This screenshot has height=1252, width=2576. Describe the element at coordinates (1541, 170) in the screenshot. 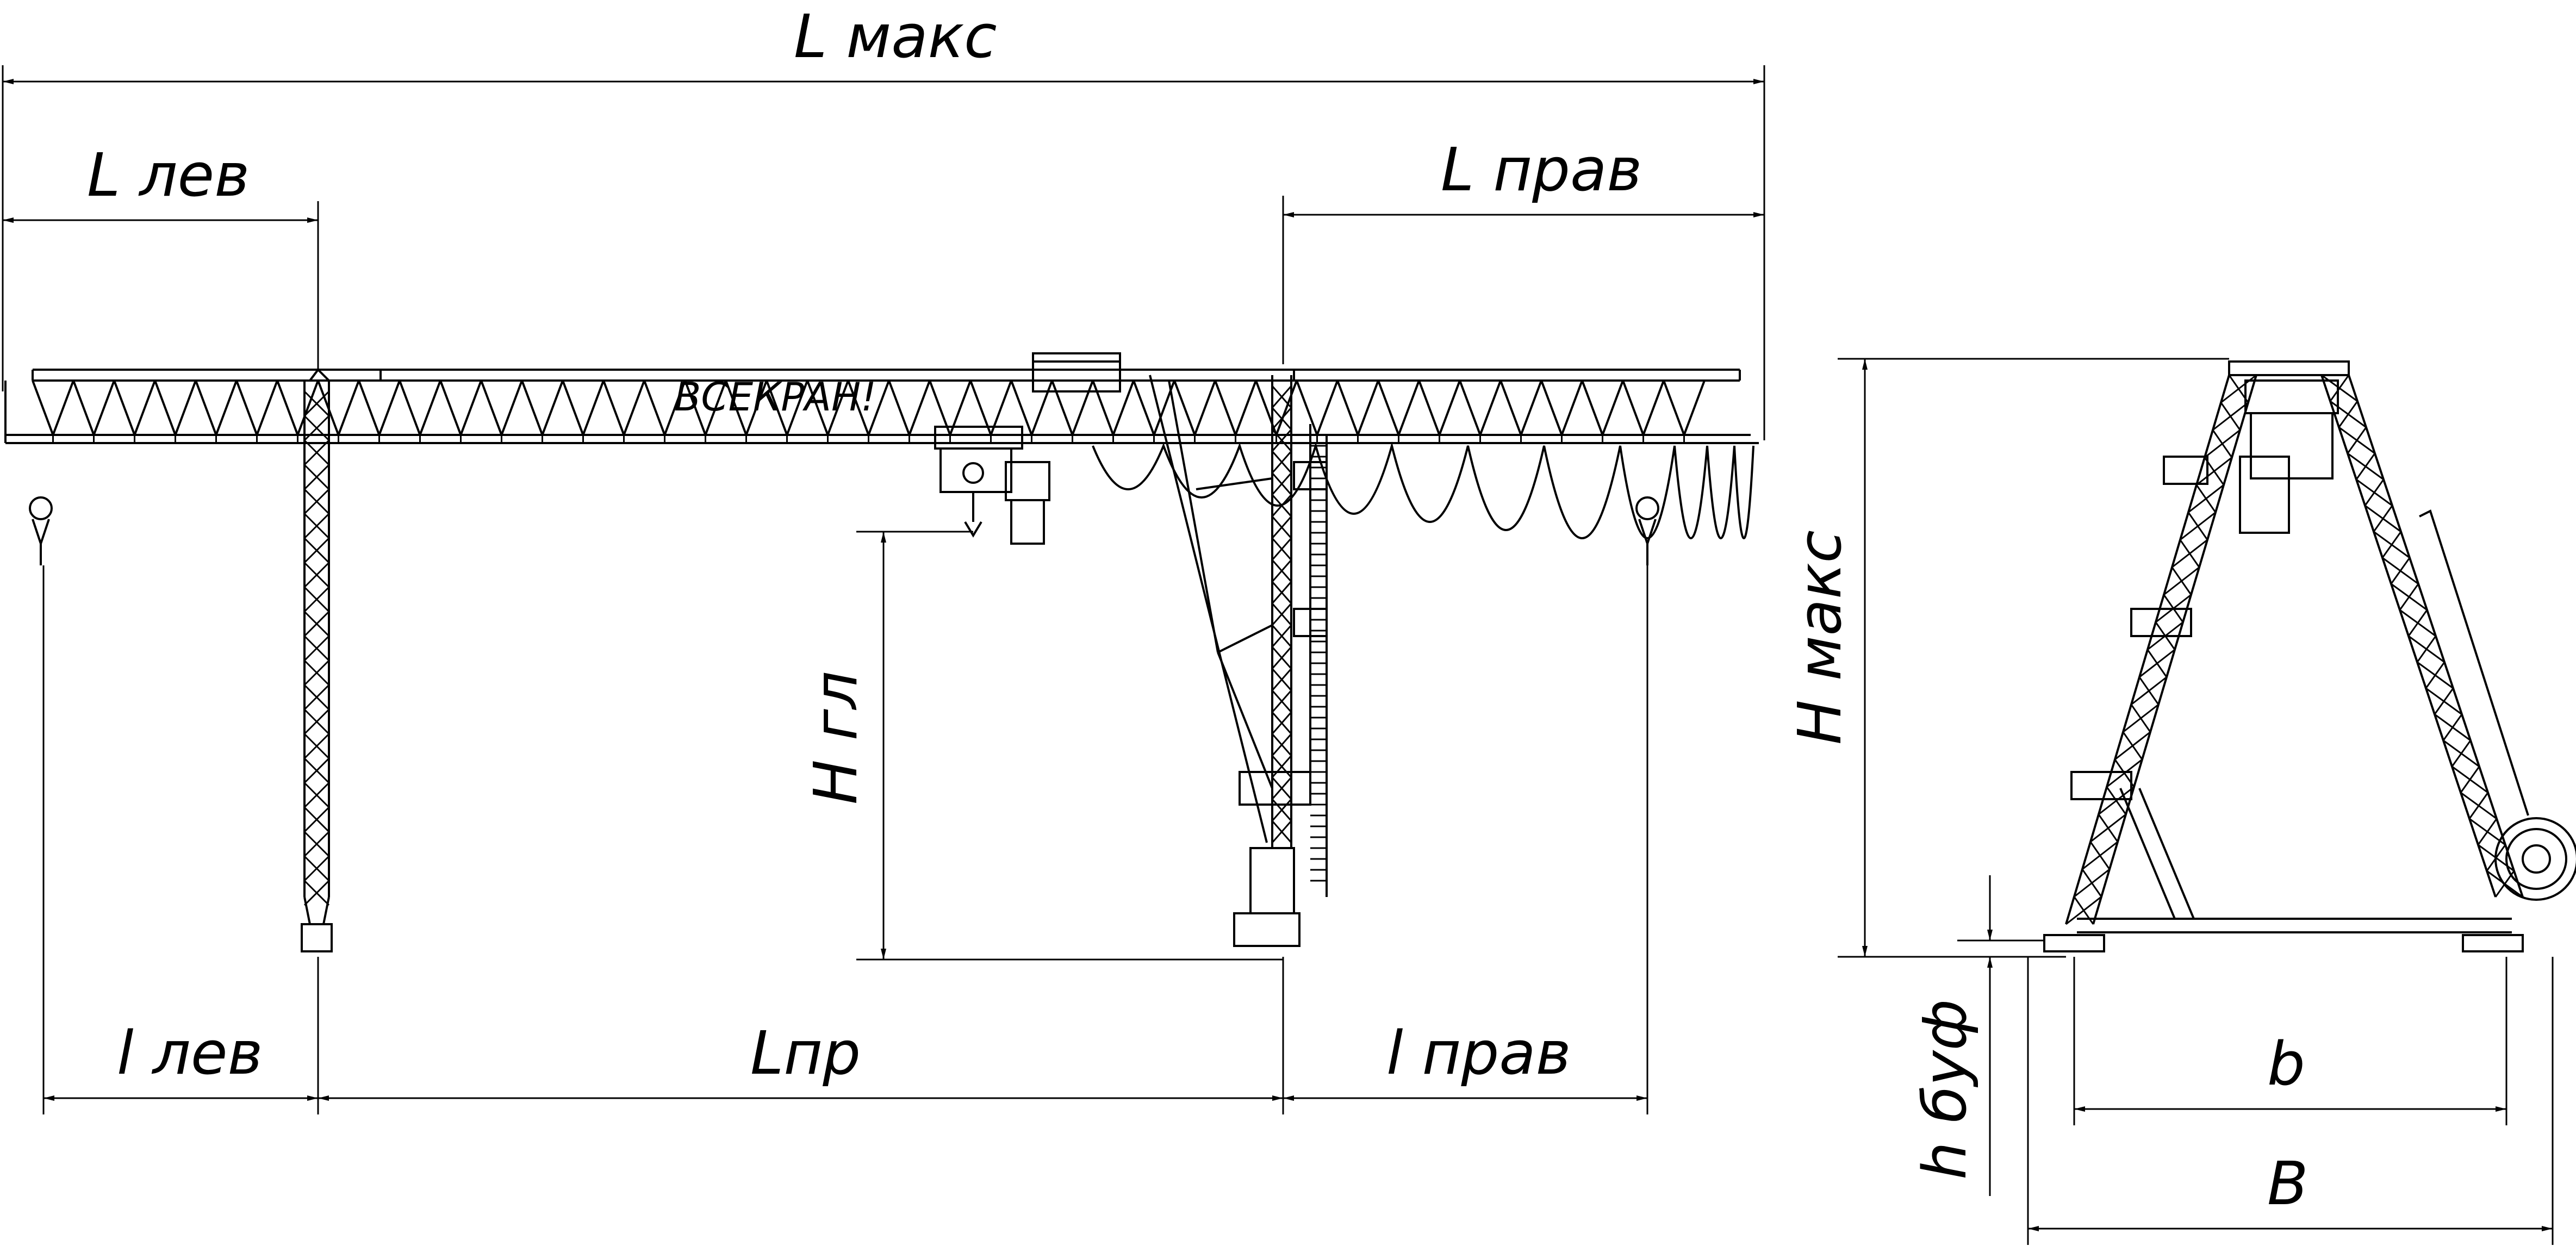

I see `label-l-right: L прав` at that location.